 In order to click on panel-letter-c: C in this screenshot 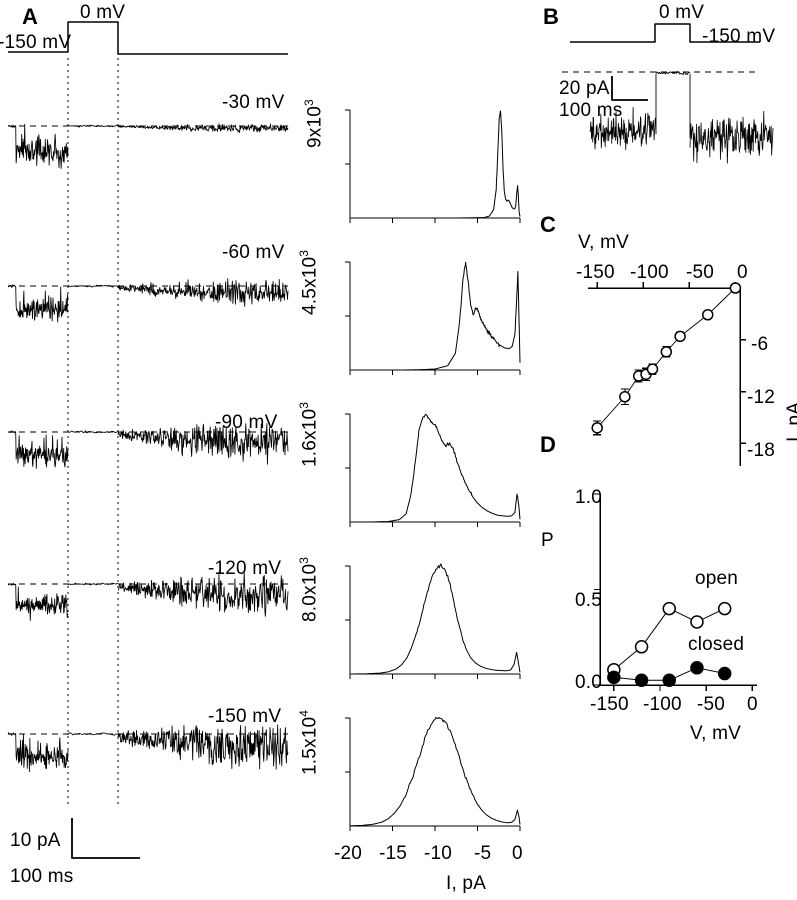, I will do `click(548, 224)`.